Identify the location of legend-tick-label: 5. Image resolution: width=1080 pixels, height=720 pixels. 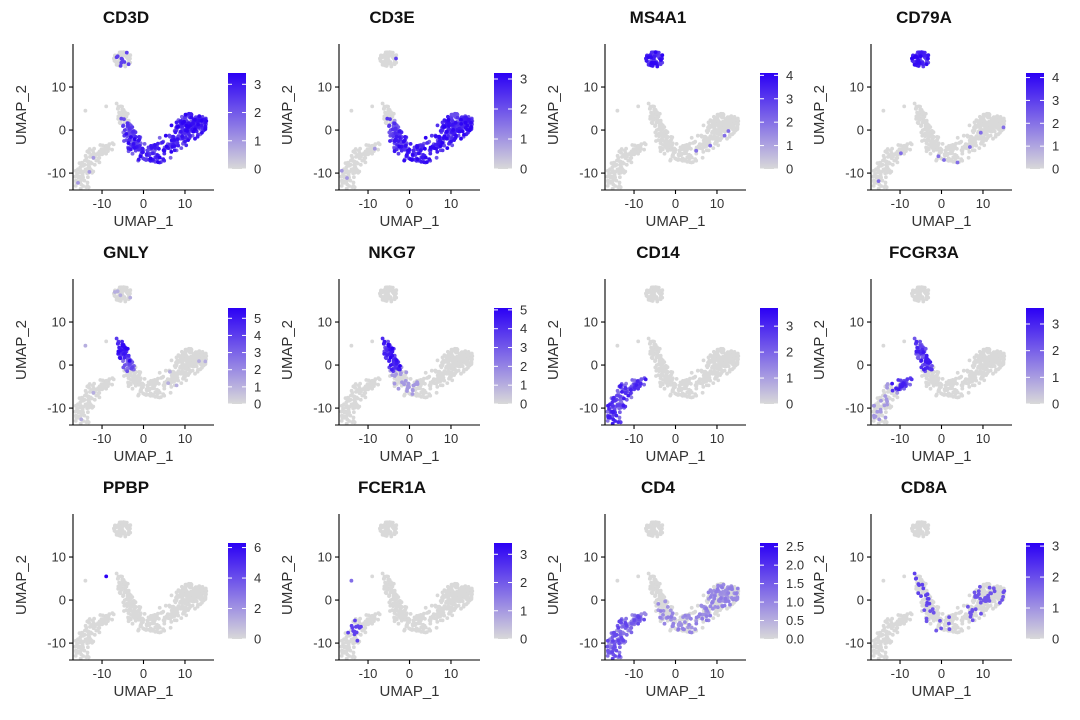
(523, 309).